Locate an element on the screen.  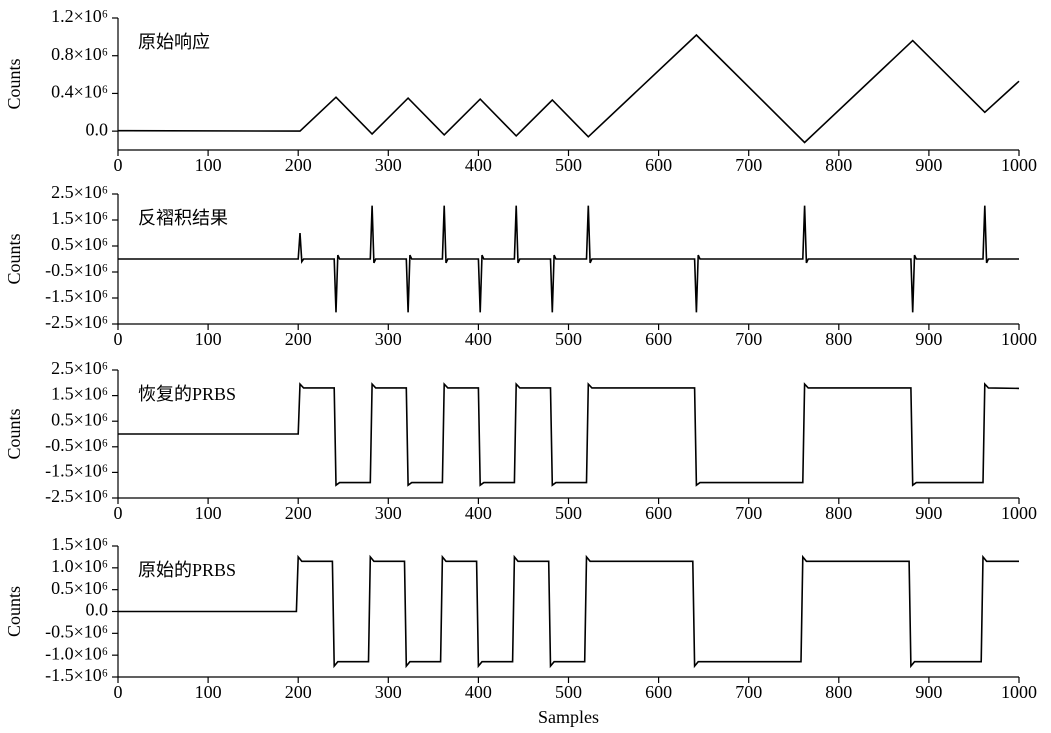
y-tick-label: 1.0×10⁶ is located at coordinates (79, 566).